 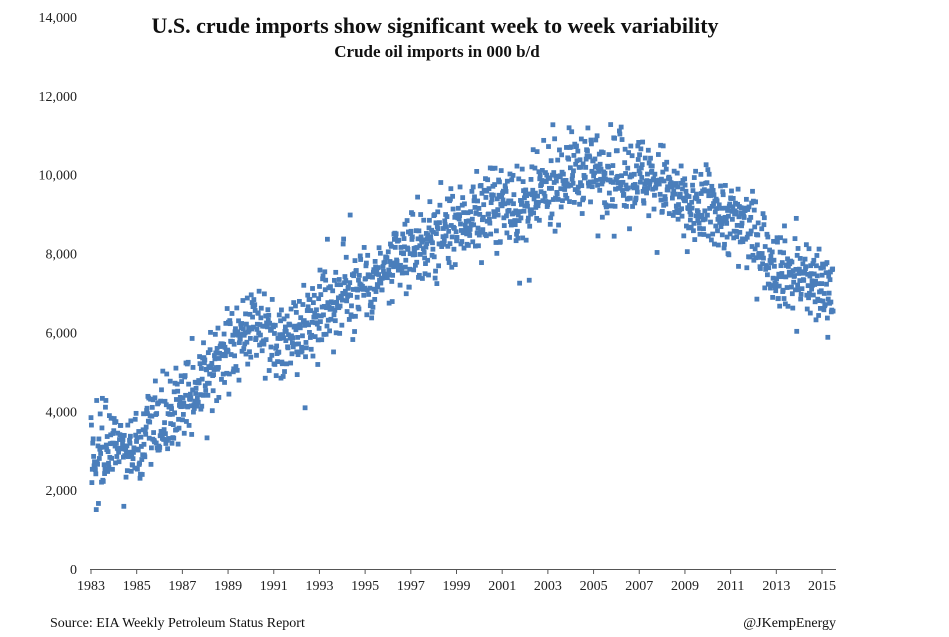 I want to click on x-tick-label: 1985, so click(x=137, y=586).